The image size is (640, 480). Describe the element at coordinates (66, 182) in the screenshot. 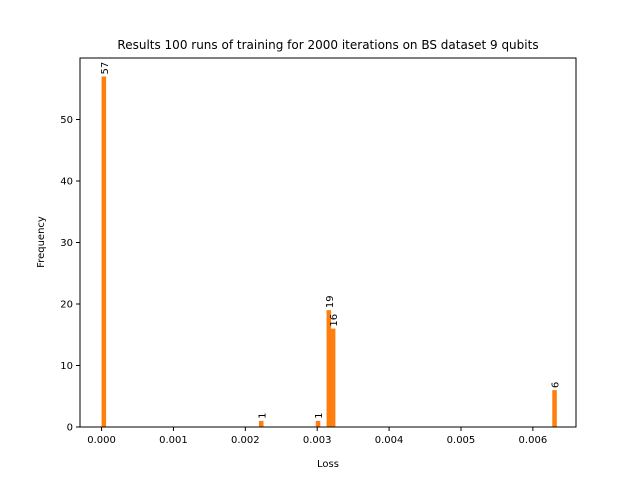

I see `y-tick-label-4: 40` at that location.